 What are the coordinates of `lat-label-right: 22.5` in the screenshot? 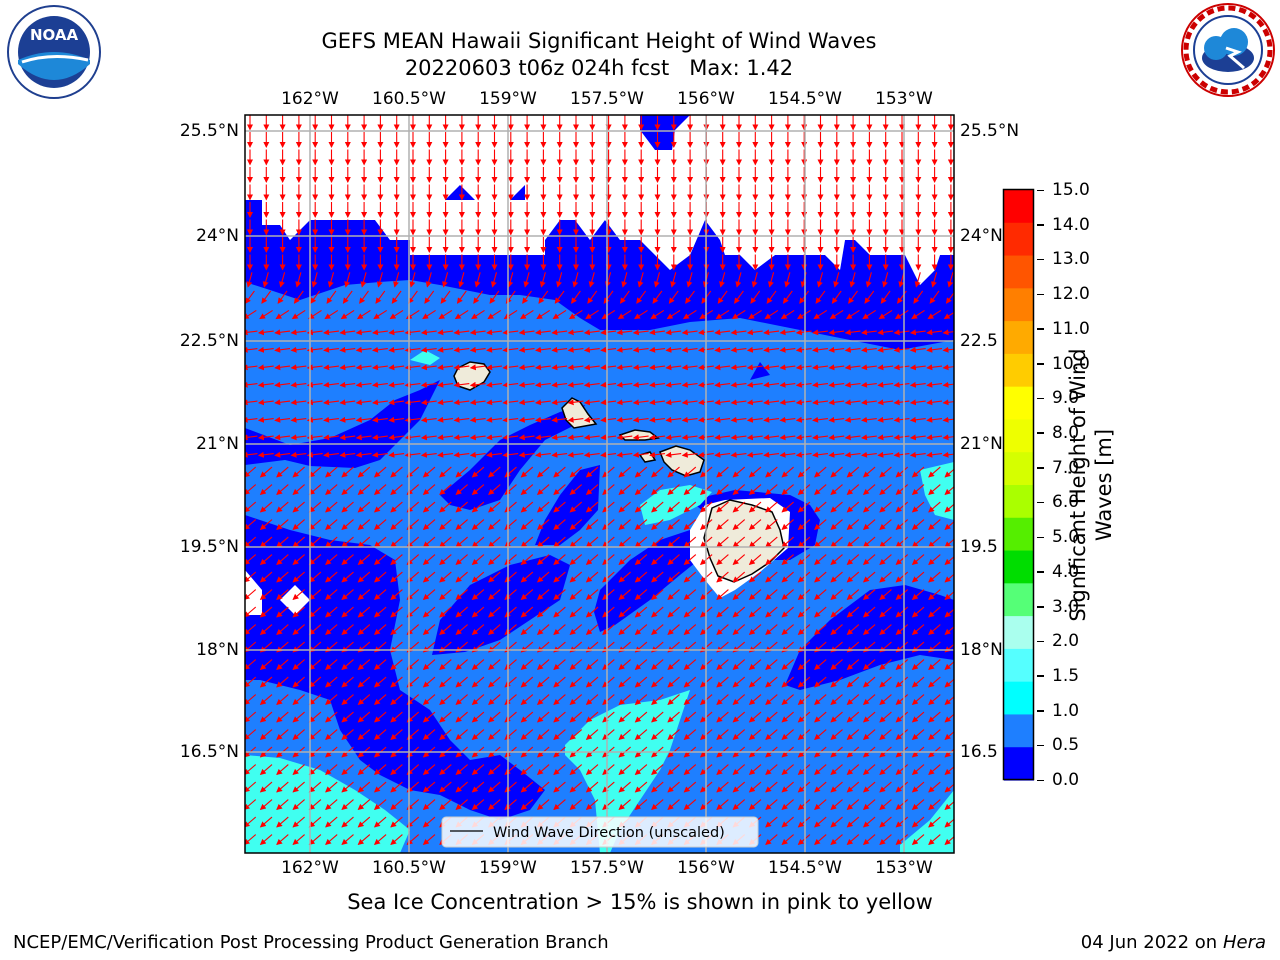 It's located at (979, 341).